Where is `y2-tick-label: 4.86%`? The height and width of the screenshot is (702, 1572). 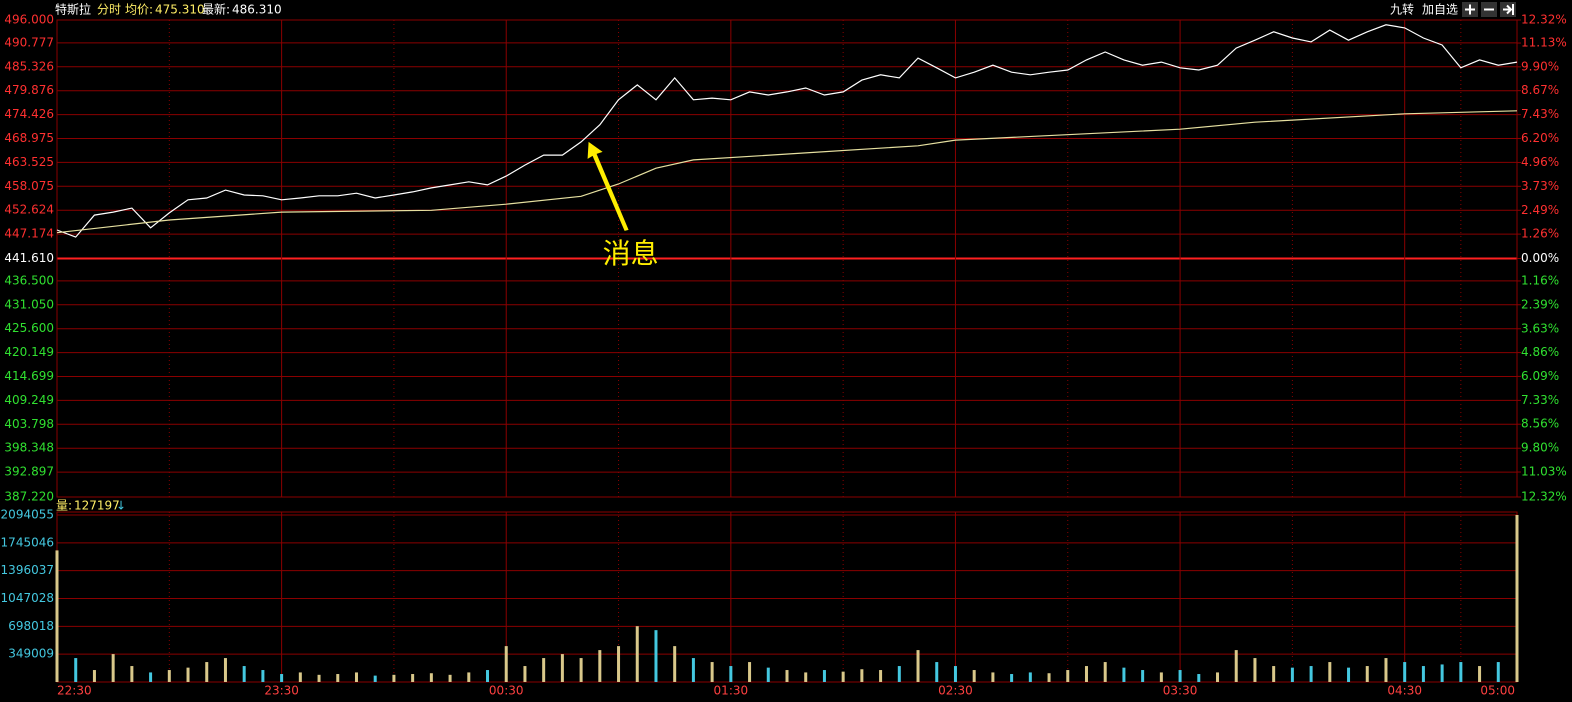
y2-tick-label: 4.86% is located at coordinates (1540, 352).